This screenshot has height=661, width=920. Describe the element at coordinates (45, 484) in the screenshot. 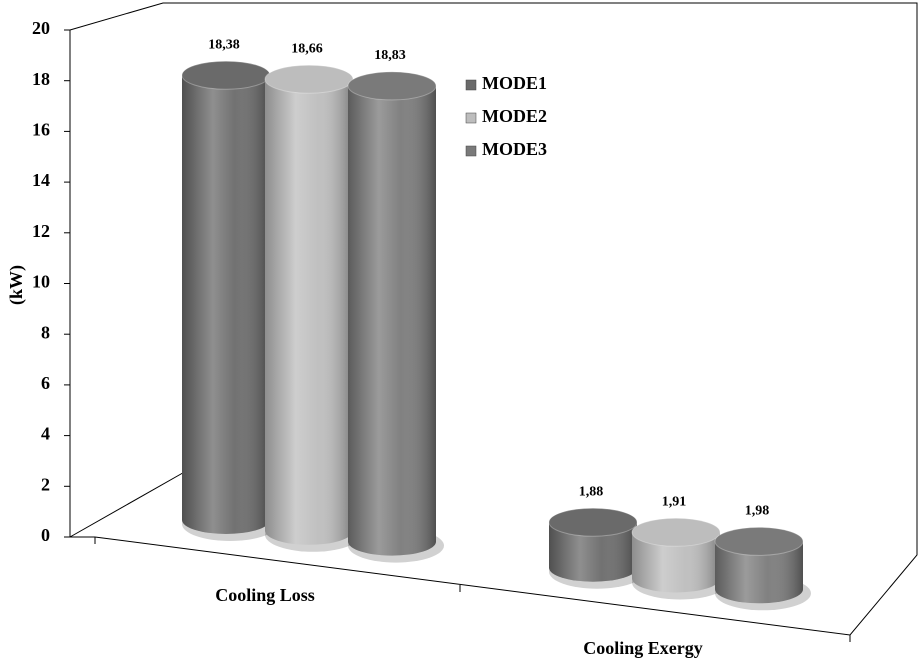

I see `y-tick-label: 2` at that location.